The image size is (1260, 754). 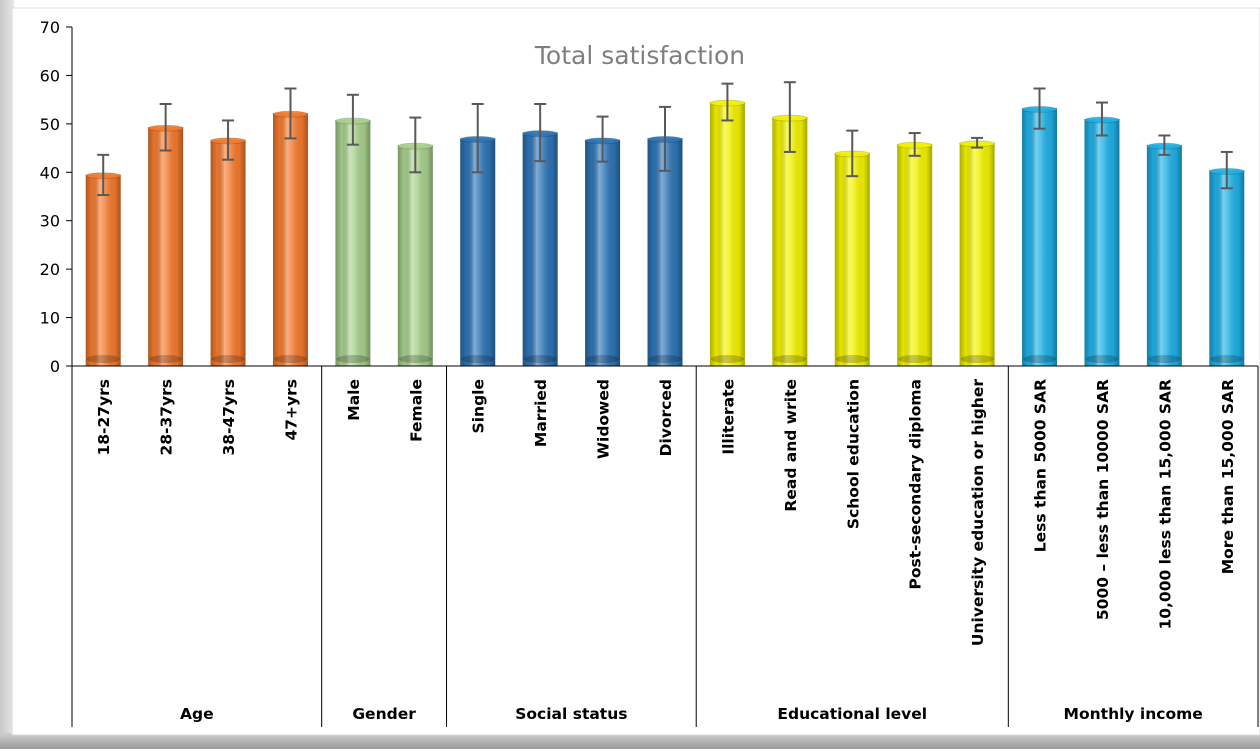 I want to click on group-label: Social status, so click(x=571, y=714).